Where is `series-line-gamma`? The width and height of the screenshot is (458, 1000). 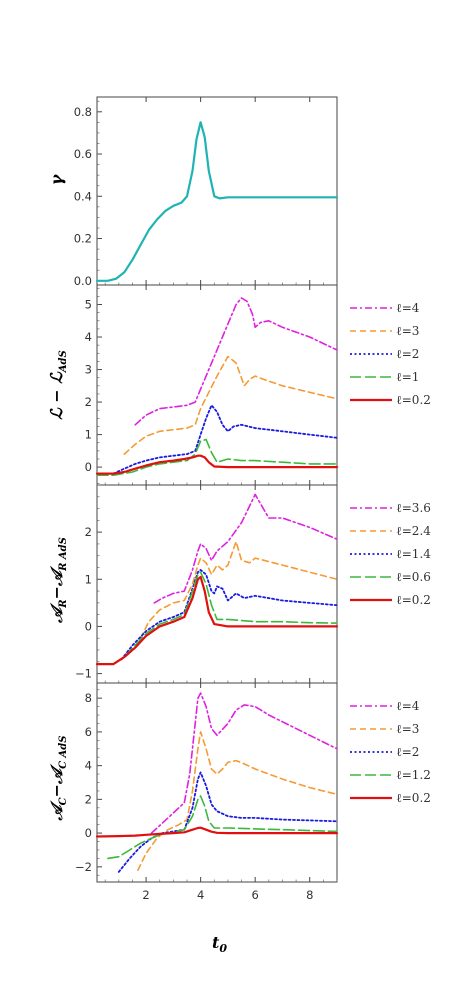
series-line-gamma is located at coordinates (217, 201).